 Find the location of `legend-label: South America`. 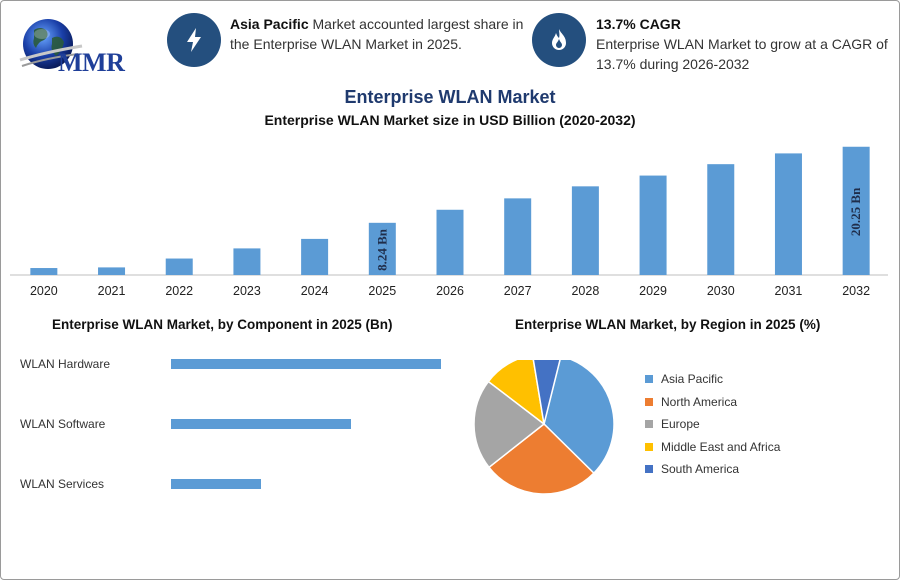

legend-label: South America is located at coordinates (700, 469).